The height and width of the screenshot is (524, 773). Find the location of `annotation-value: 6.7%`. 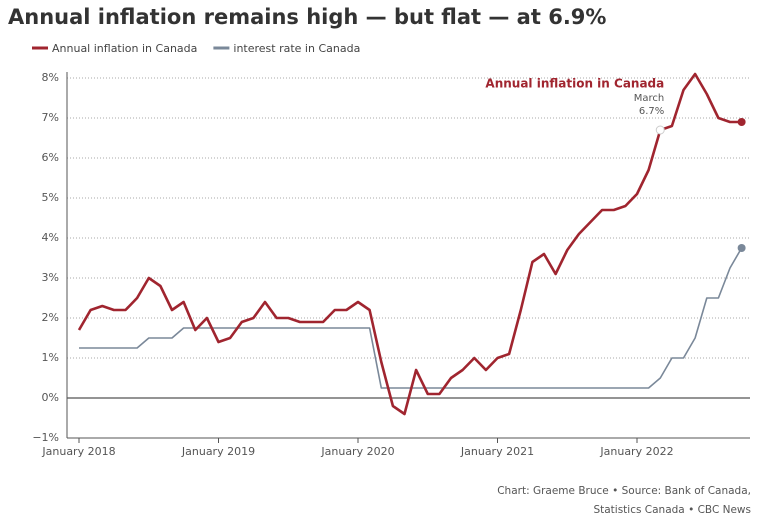

annotation-value: 6.7% is located at coordinates (651, 111).